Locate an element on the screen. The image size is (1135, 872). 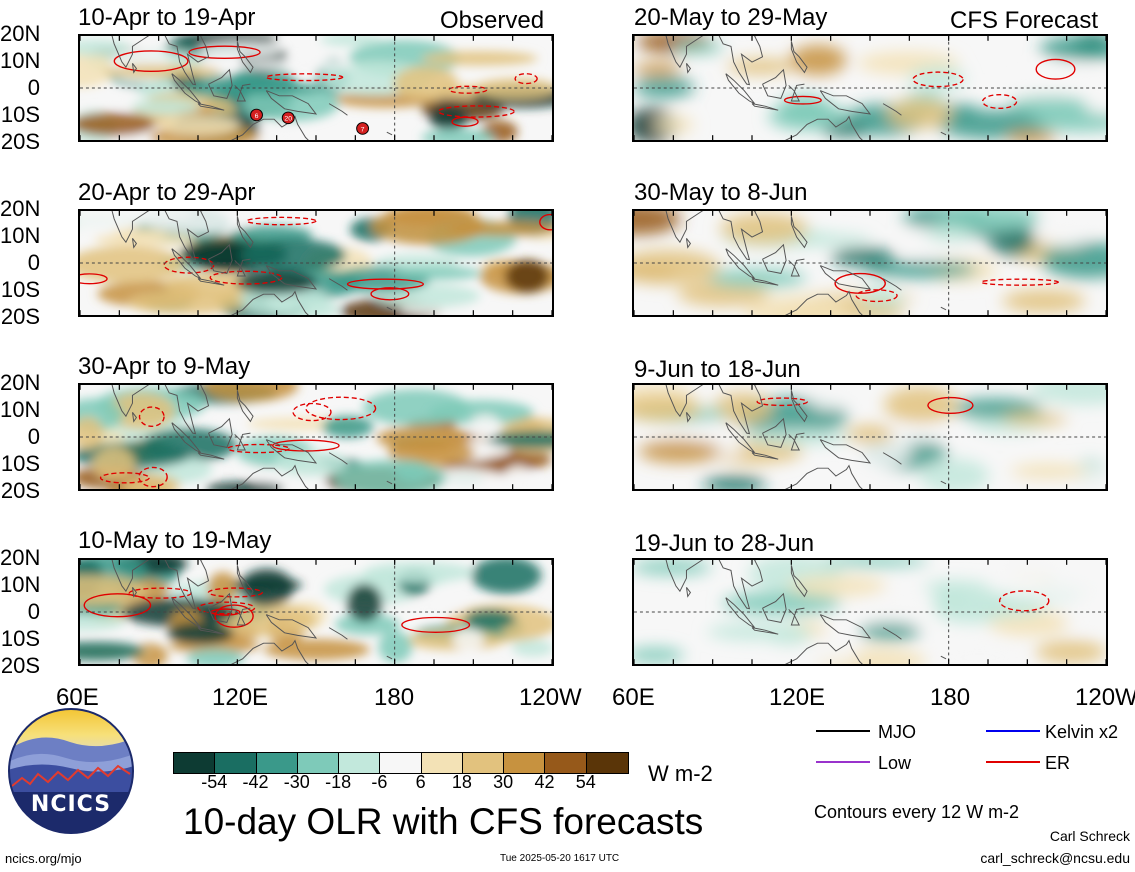
footer-url: ncics.org/mjo is located at coordinates (43, 858).